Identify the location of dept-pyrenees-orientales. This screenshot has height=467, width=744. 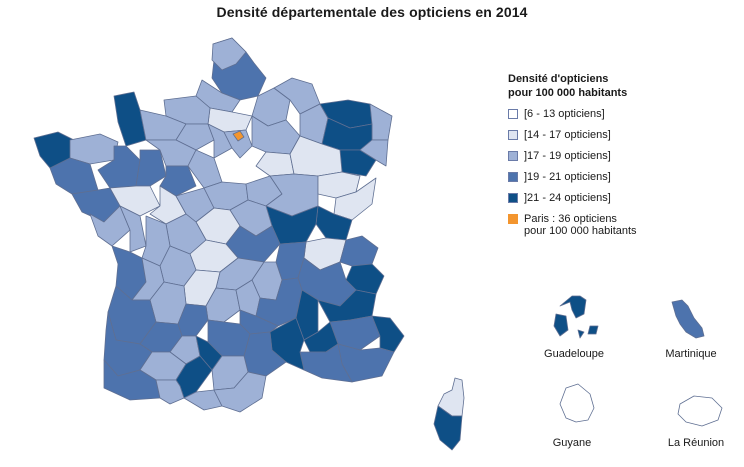
(240, 392).